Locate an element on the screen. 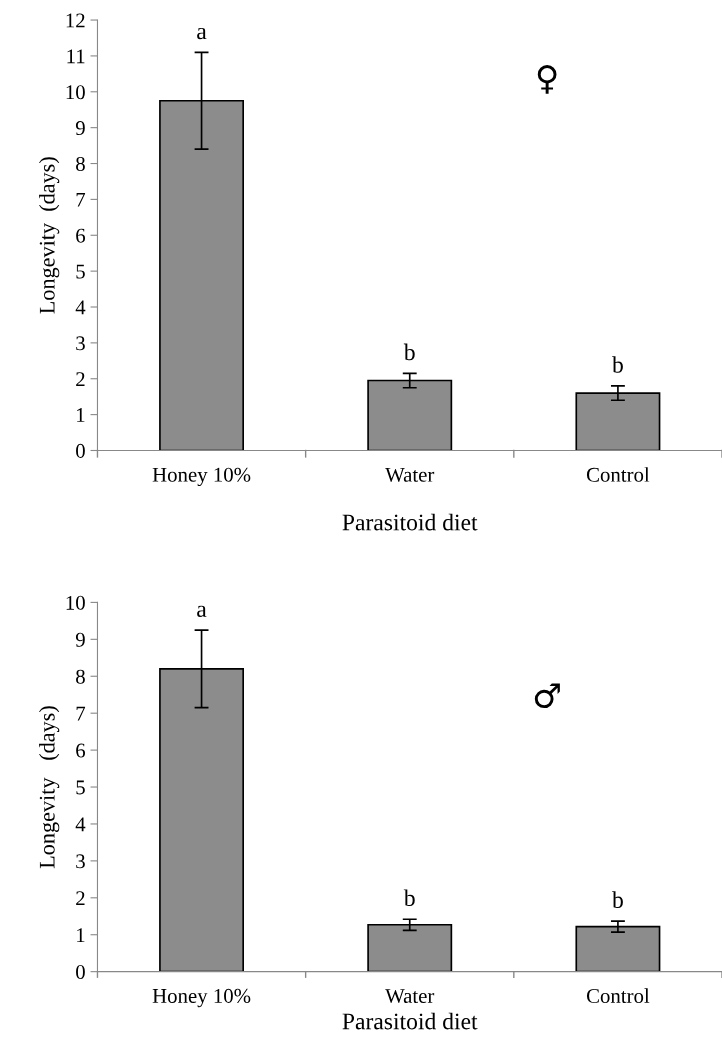 Image resolution: width=722 pixels, height=1055 pixels. annotation: ♂ is located at coordinates (547, 696).